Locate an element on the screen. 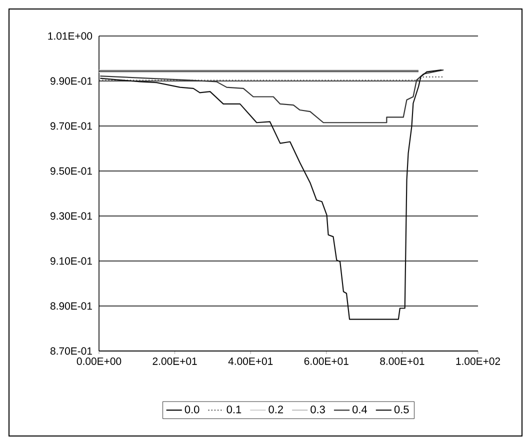 The height and width of the screenshot is (442, 531). x-tick-label: 6.00E+01 is located at coordinates (326, 361).